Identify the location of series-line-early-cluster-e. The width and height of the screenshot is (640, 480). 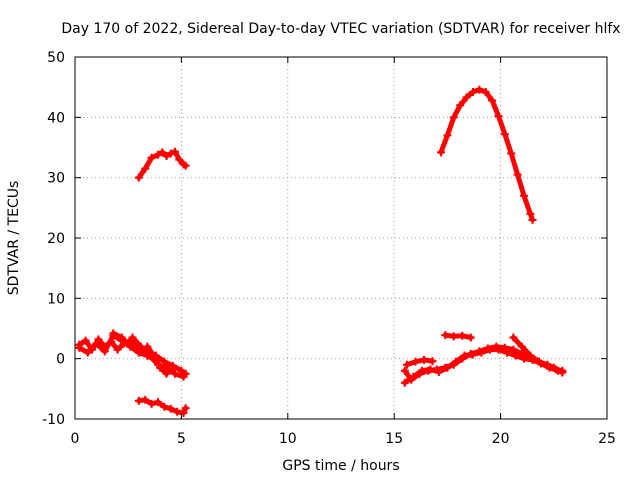
(156, 360).